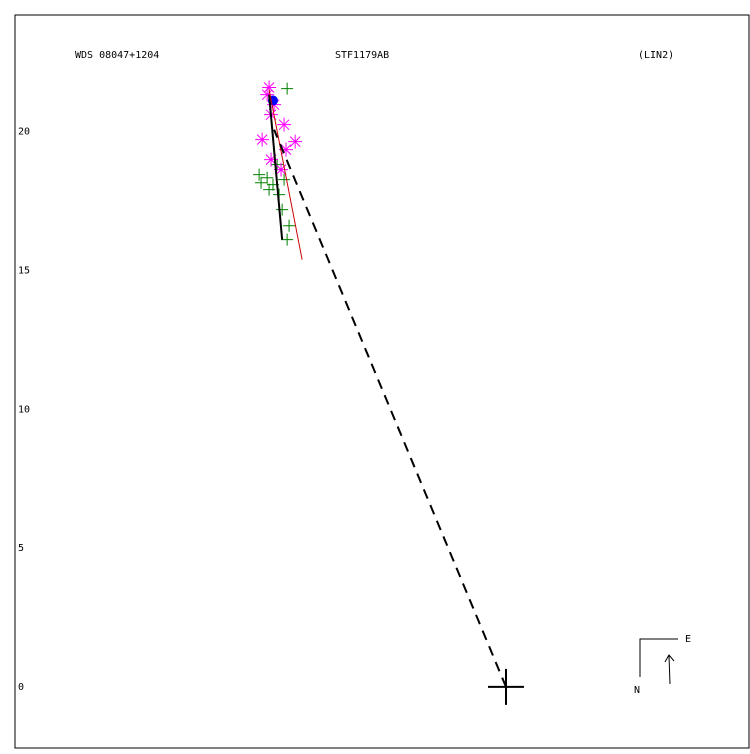 The height and width of the screenshot is (754, 750). Describe the element at coordinates (24, 132) in the screenshot. I see `y-tick-label: 20` at that location.